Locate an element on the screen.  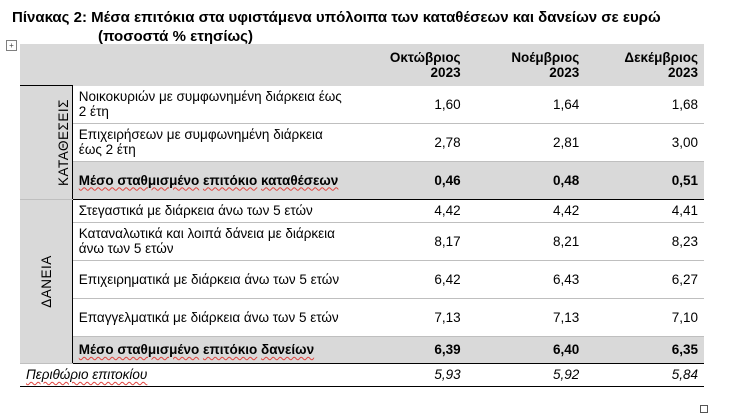
cell-value: 2,81 is located at coordinates (526, 142).